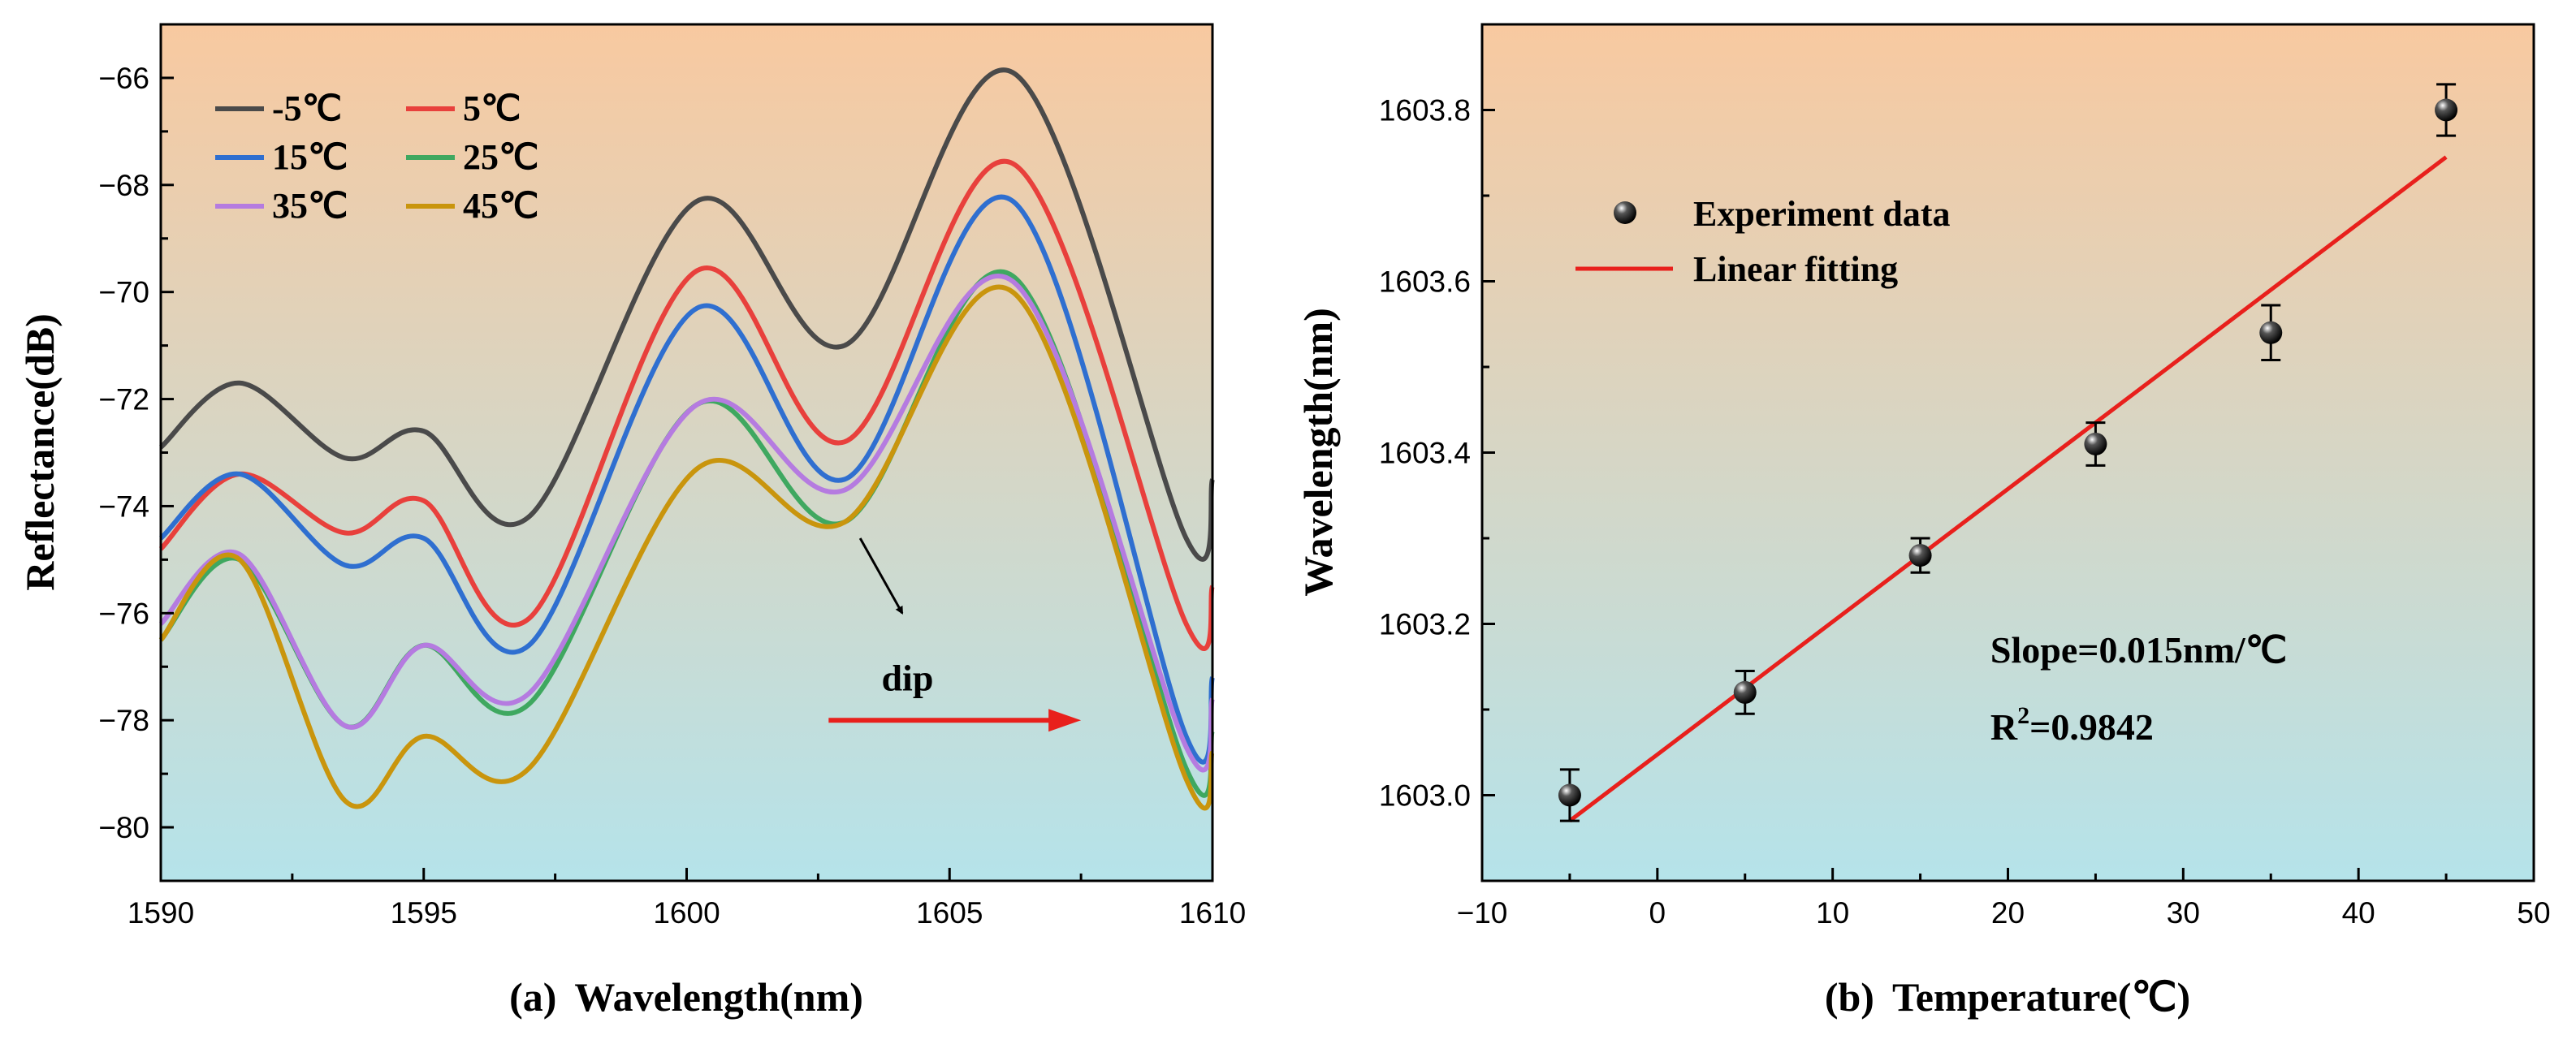  I want to click on chart-a-dip-arrow, so click(881, 576).